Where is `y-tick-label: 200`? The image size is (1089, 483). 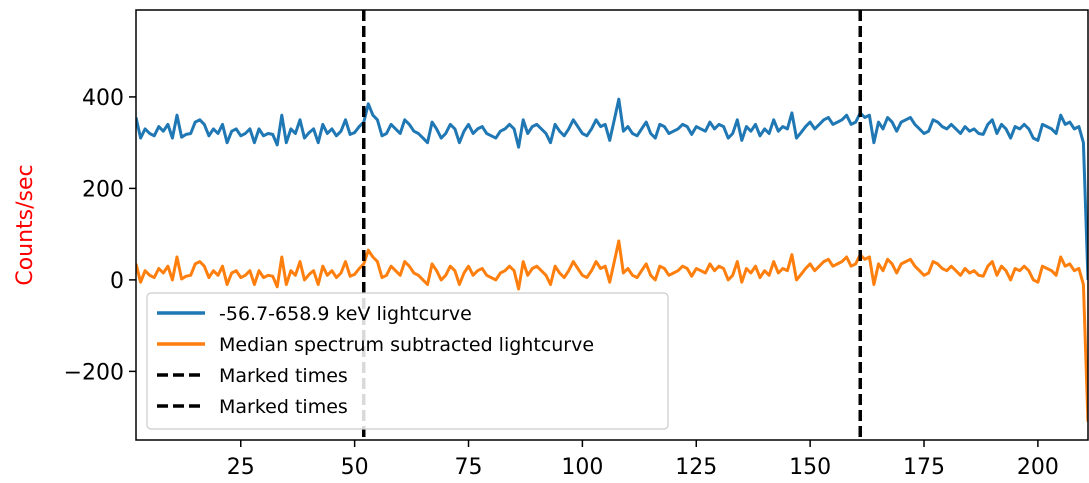 y-tick-label: 200 is located at coordinates (103, 189).